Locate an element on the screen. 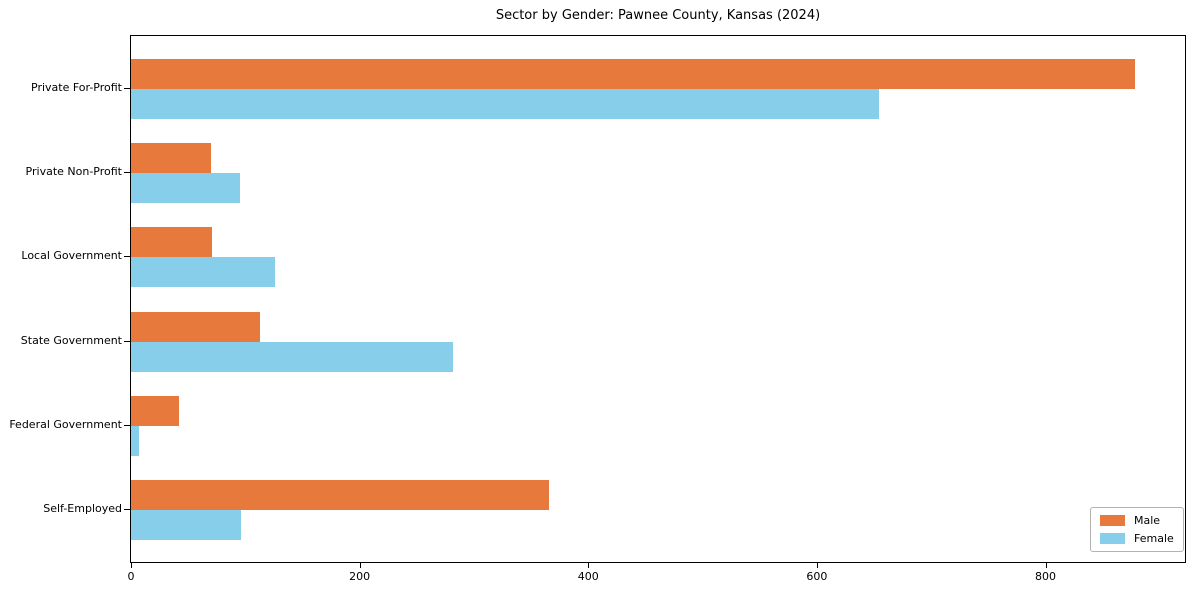  x-tick-label-0: 0 is located at coordinates (131, 576).